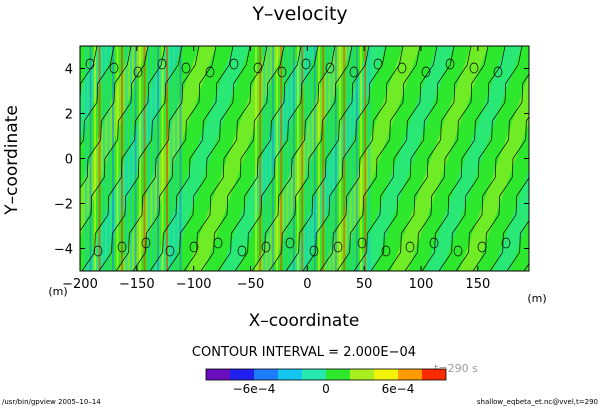  I want to click on x-tick-label: −50, so click(250, 284).